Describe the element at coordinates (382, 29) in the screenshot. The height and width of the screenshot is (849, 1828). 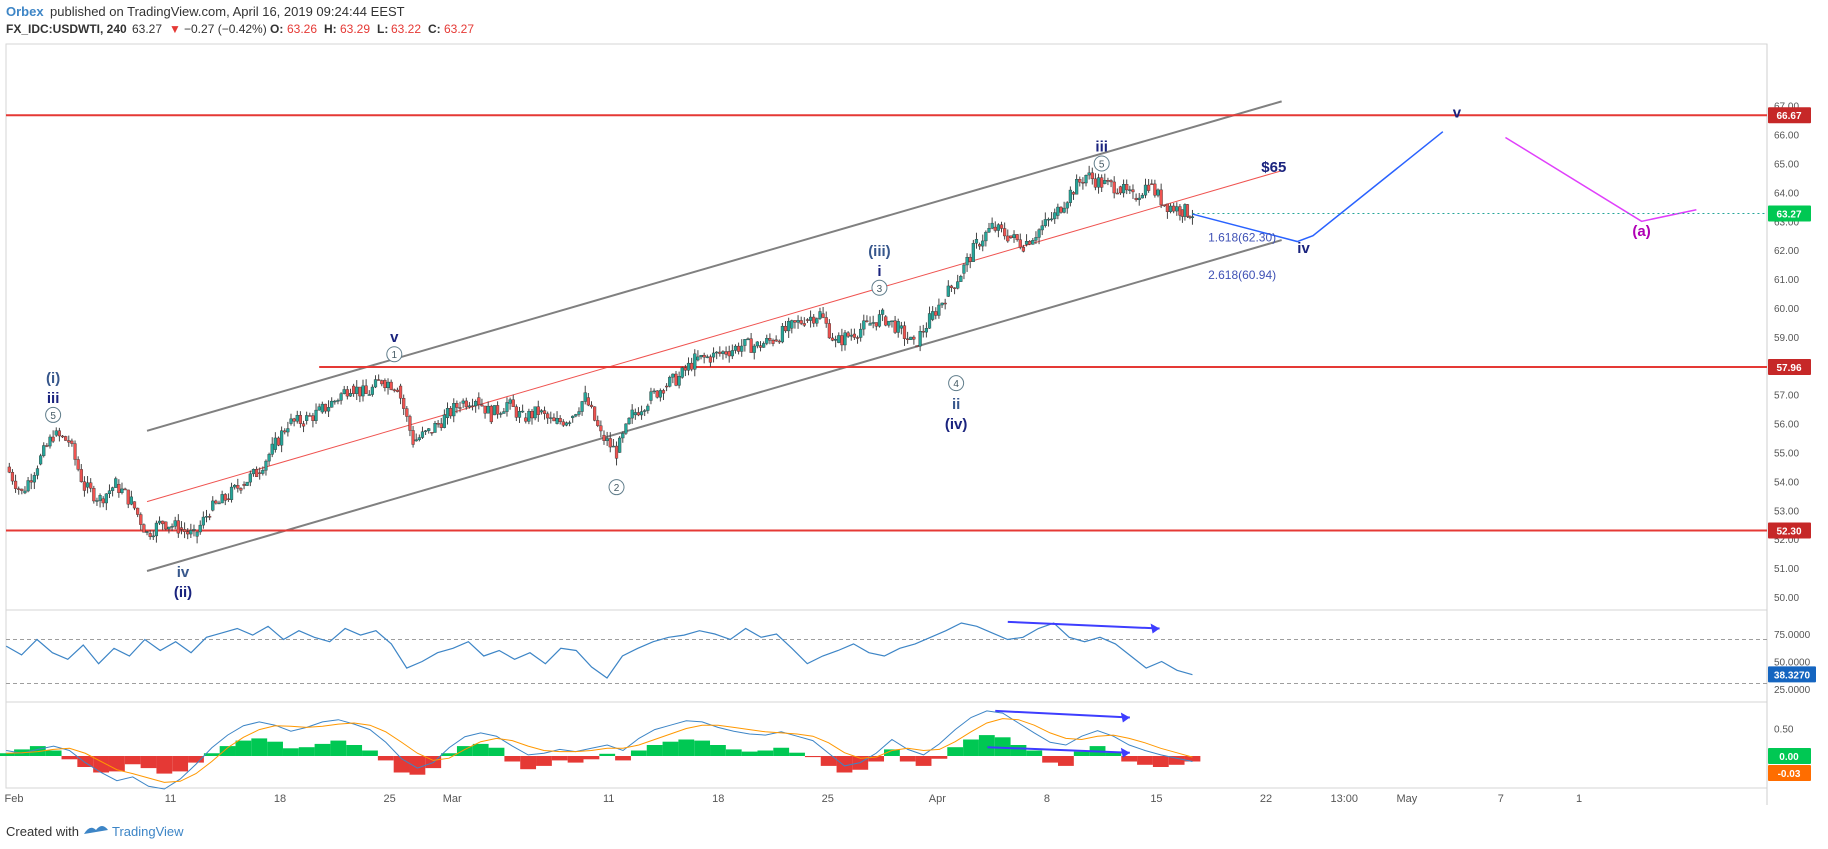
I see `header-low-label: L:` at that location.